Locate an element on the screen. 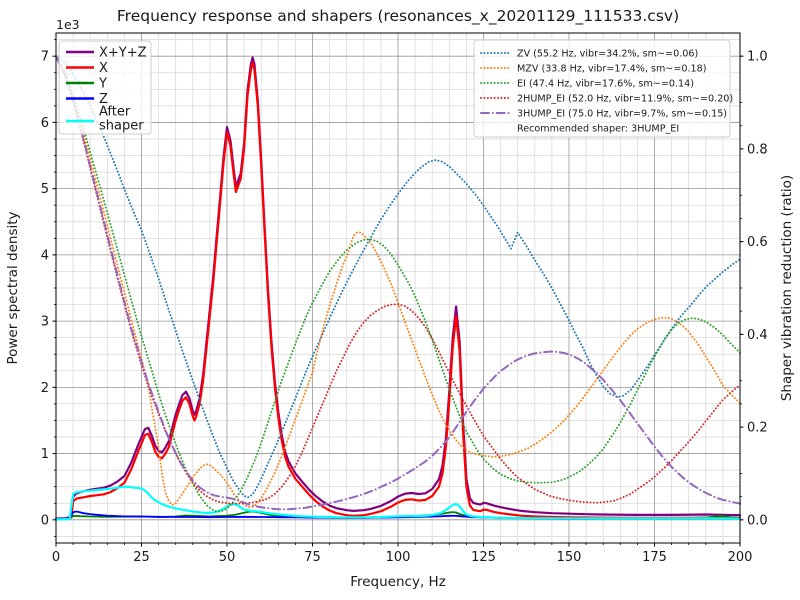 The image size is (800, 600). legend-label: Z is located at coordinates (103, 99).